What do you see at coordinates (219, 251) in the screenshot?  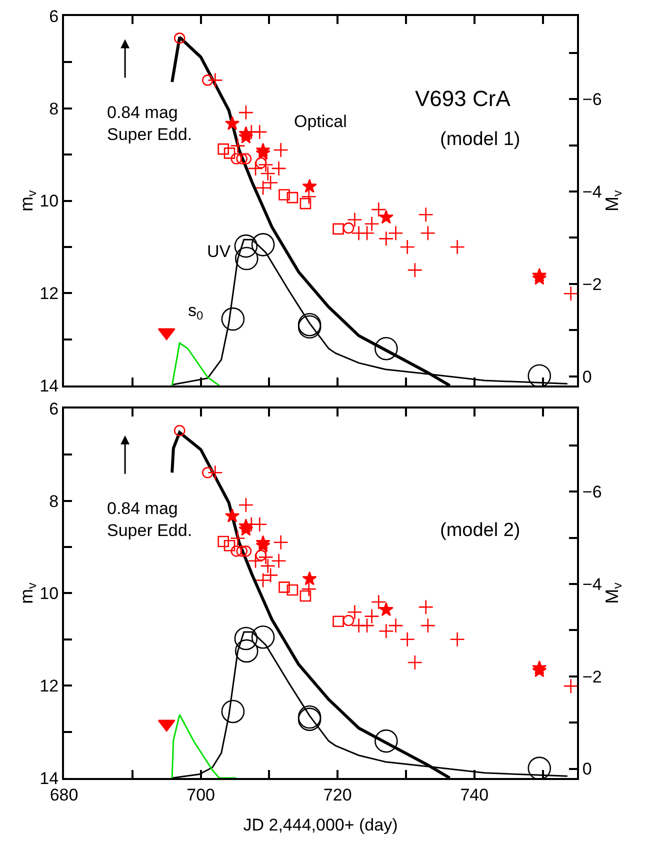 I see `annotation: UV` at bounding box center [219, 251].